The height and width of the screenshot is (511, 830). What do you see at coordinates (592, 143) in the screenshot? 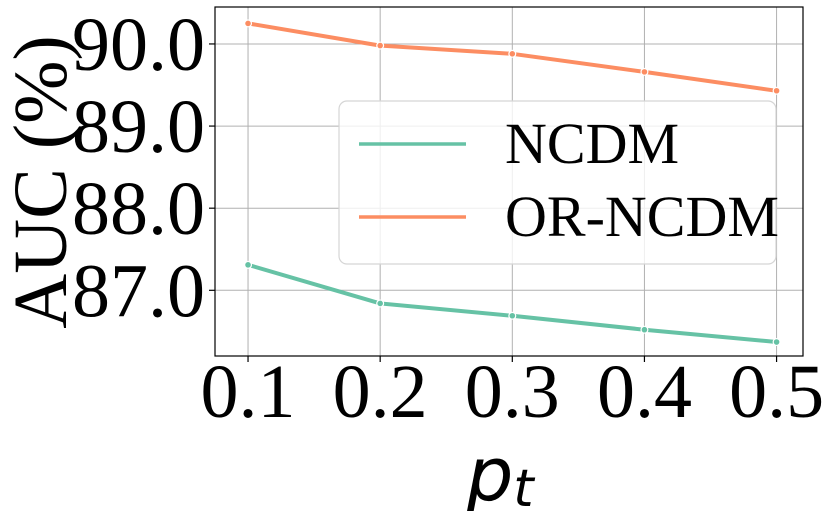
I see `legend-label-ncdm: NCDM` at bounding box center [592, 143].